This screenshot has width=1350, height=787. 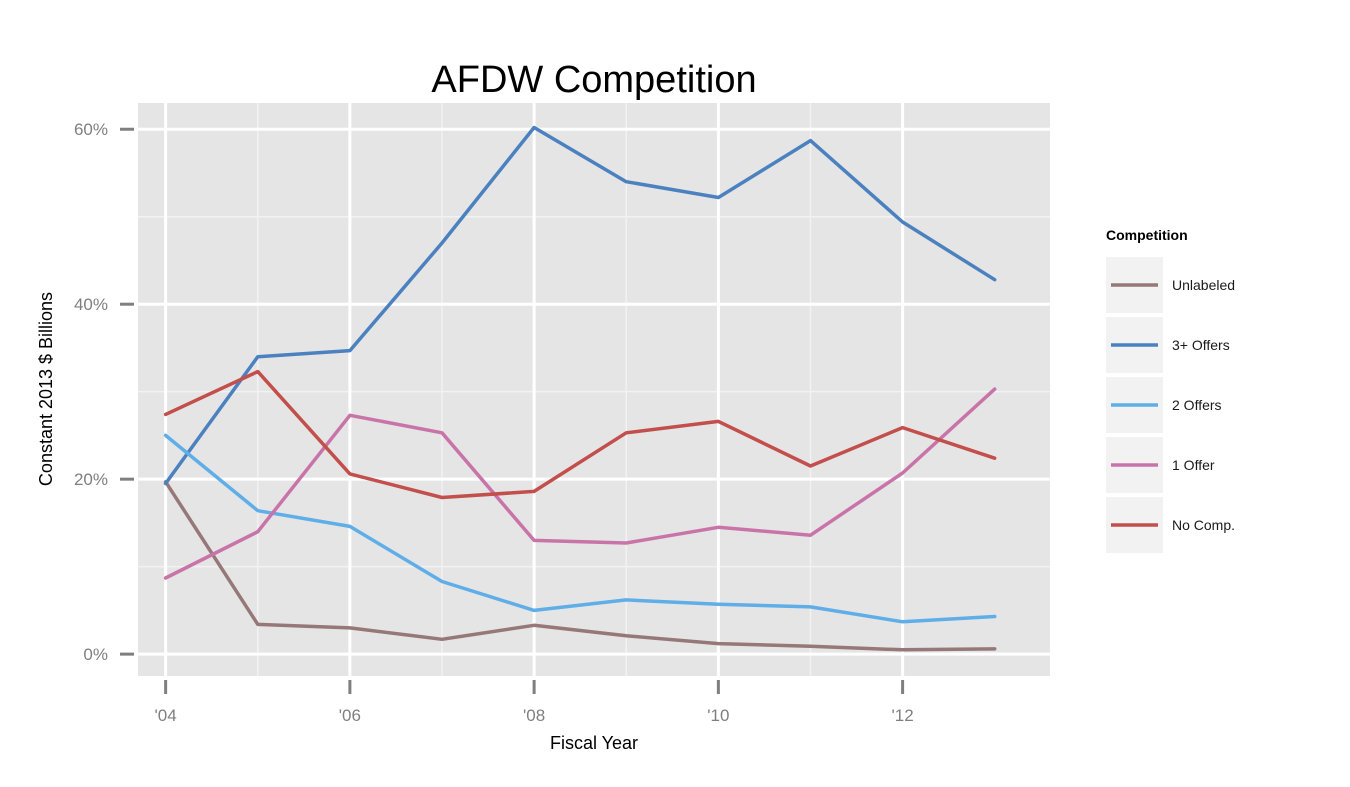 I want to click on x-tick-label: '04, so click(x=166, y=715).